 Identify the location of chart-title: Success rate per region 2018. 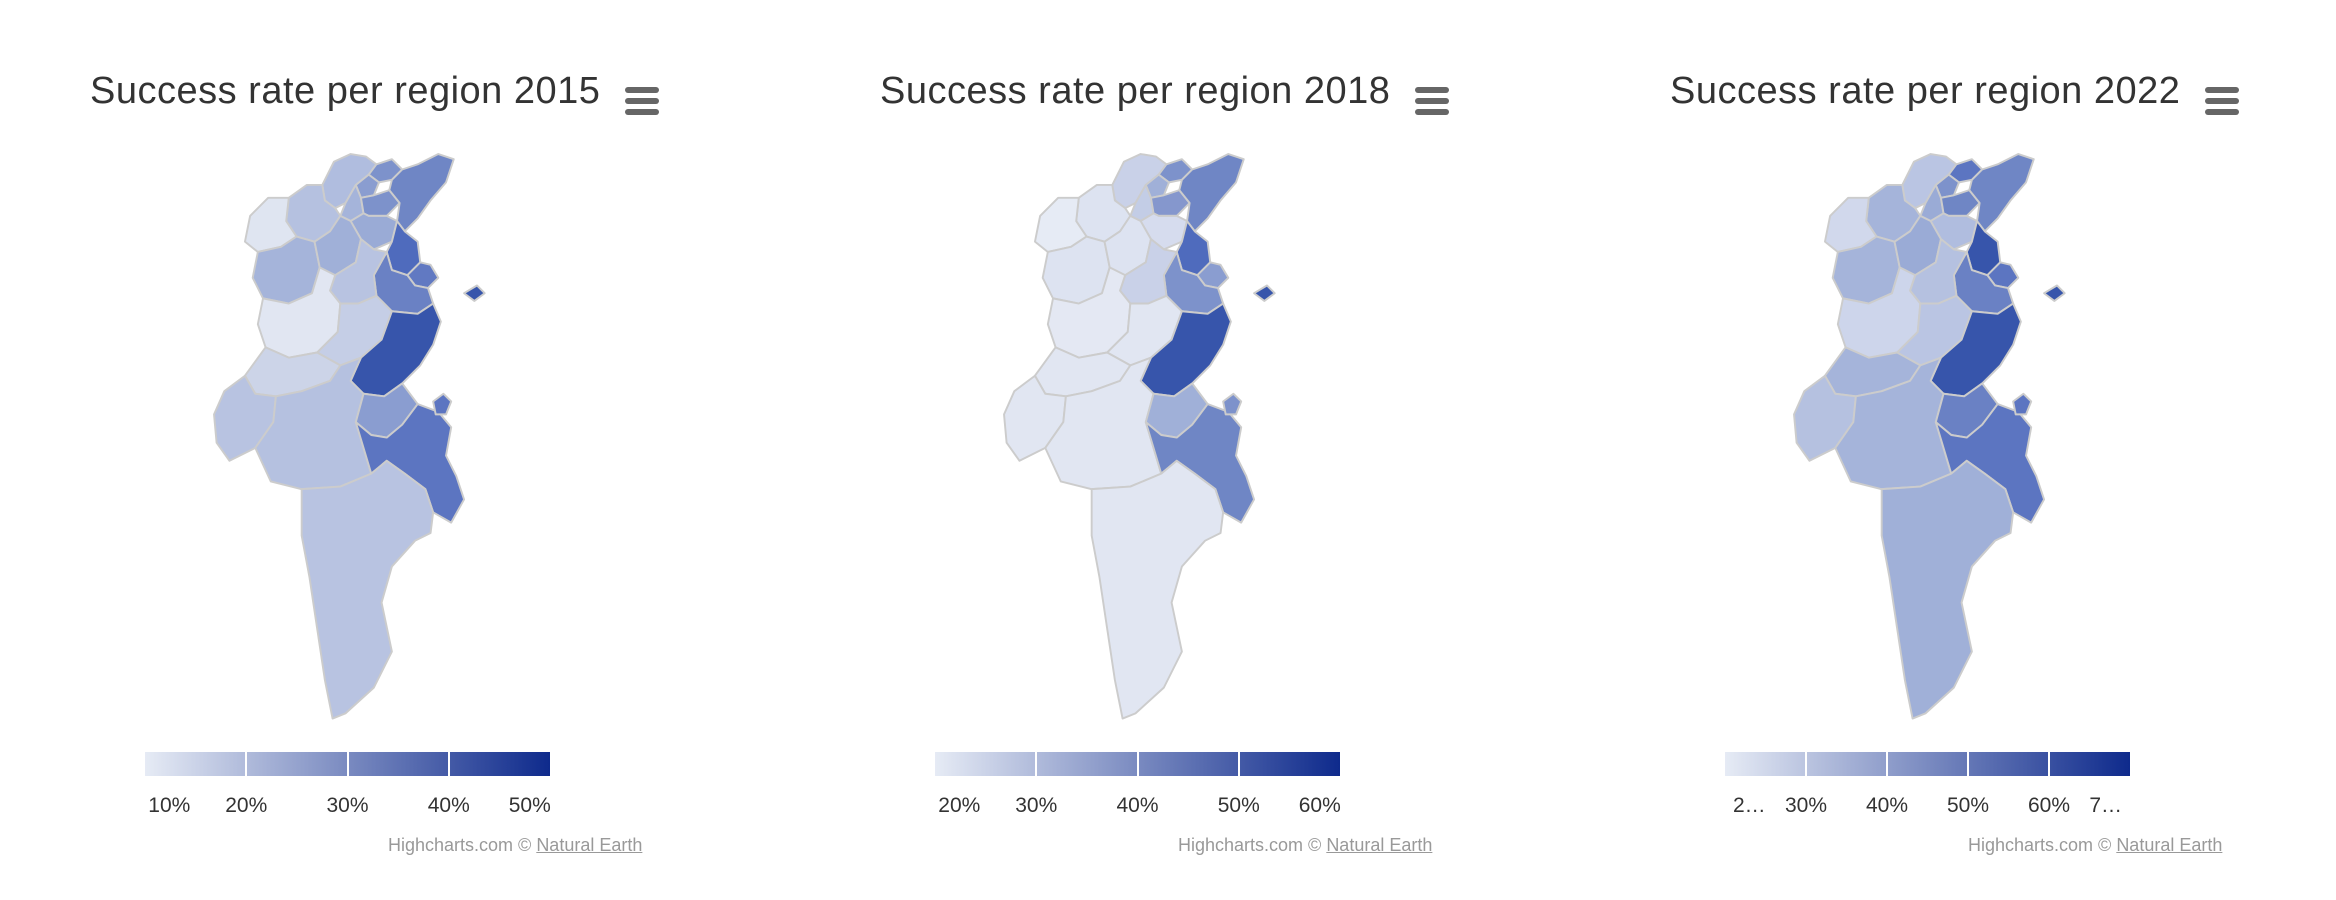
(1135, 91).